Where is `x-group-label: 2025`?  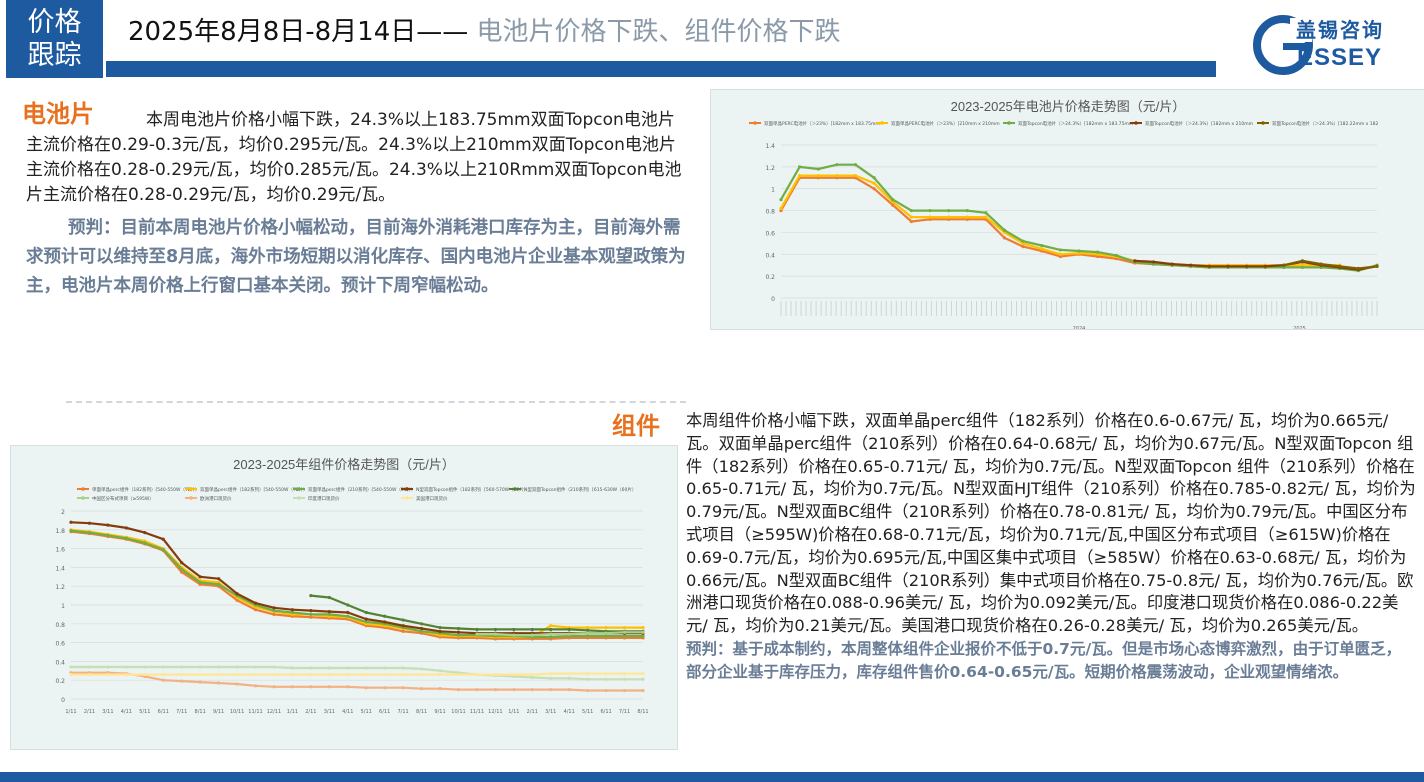 x-group-label: 2025 is located at coordinates (1299, 327).